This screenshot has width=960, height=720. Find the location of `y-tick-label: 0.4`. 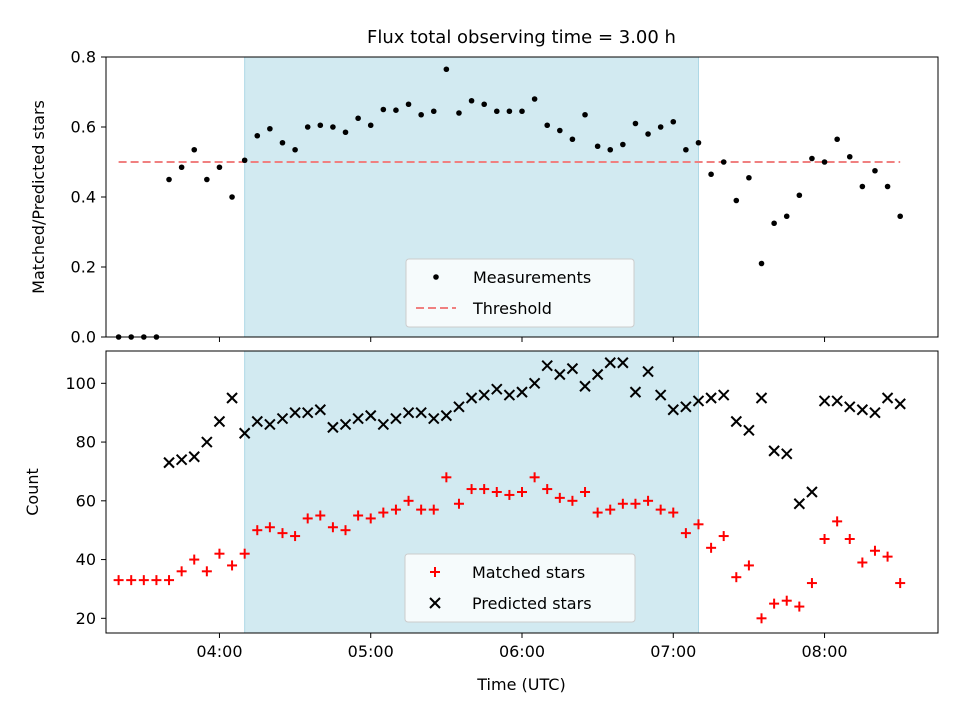

y-tick-label: 0.4 is located at coordinates (83, 197).